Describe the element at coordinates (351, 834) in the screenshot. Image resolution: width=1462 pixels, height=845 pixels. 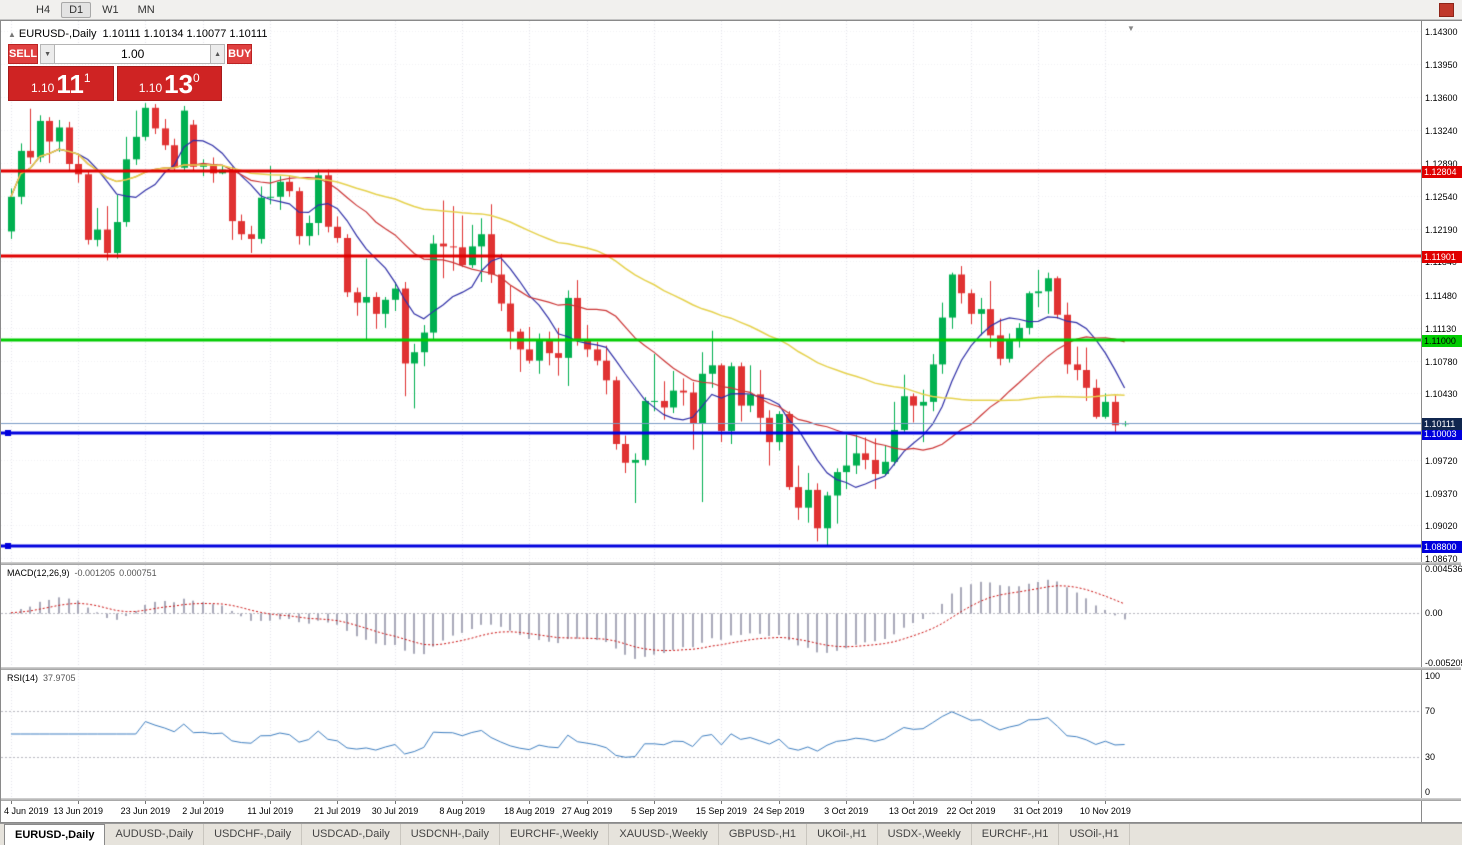
I see `chart-tab-usdcad-daily: USDCAD-,Daily` at that location.